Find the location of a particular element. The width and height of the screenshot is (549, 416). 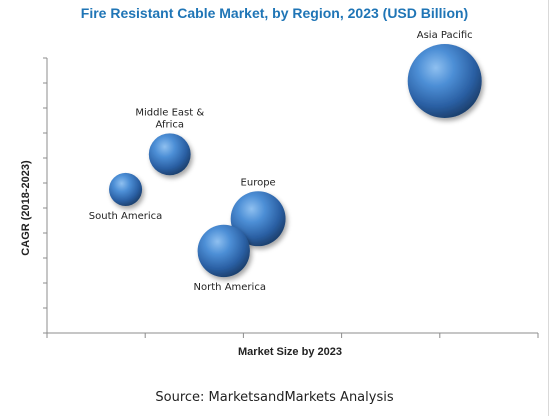

bubble-middle-east-africa is located at coordinates (169, 154).